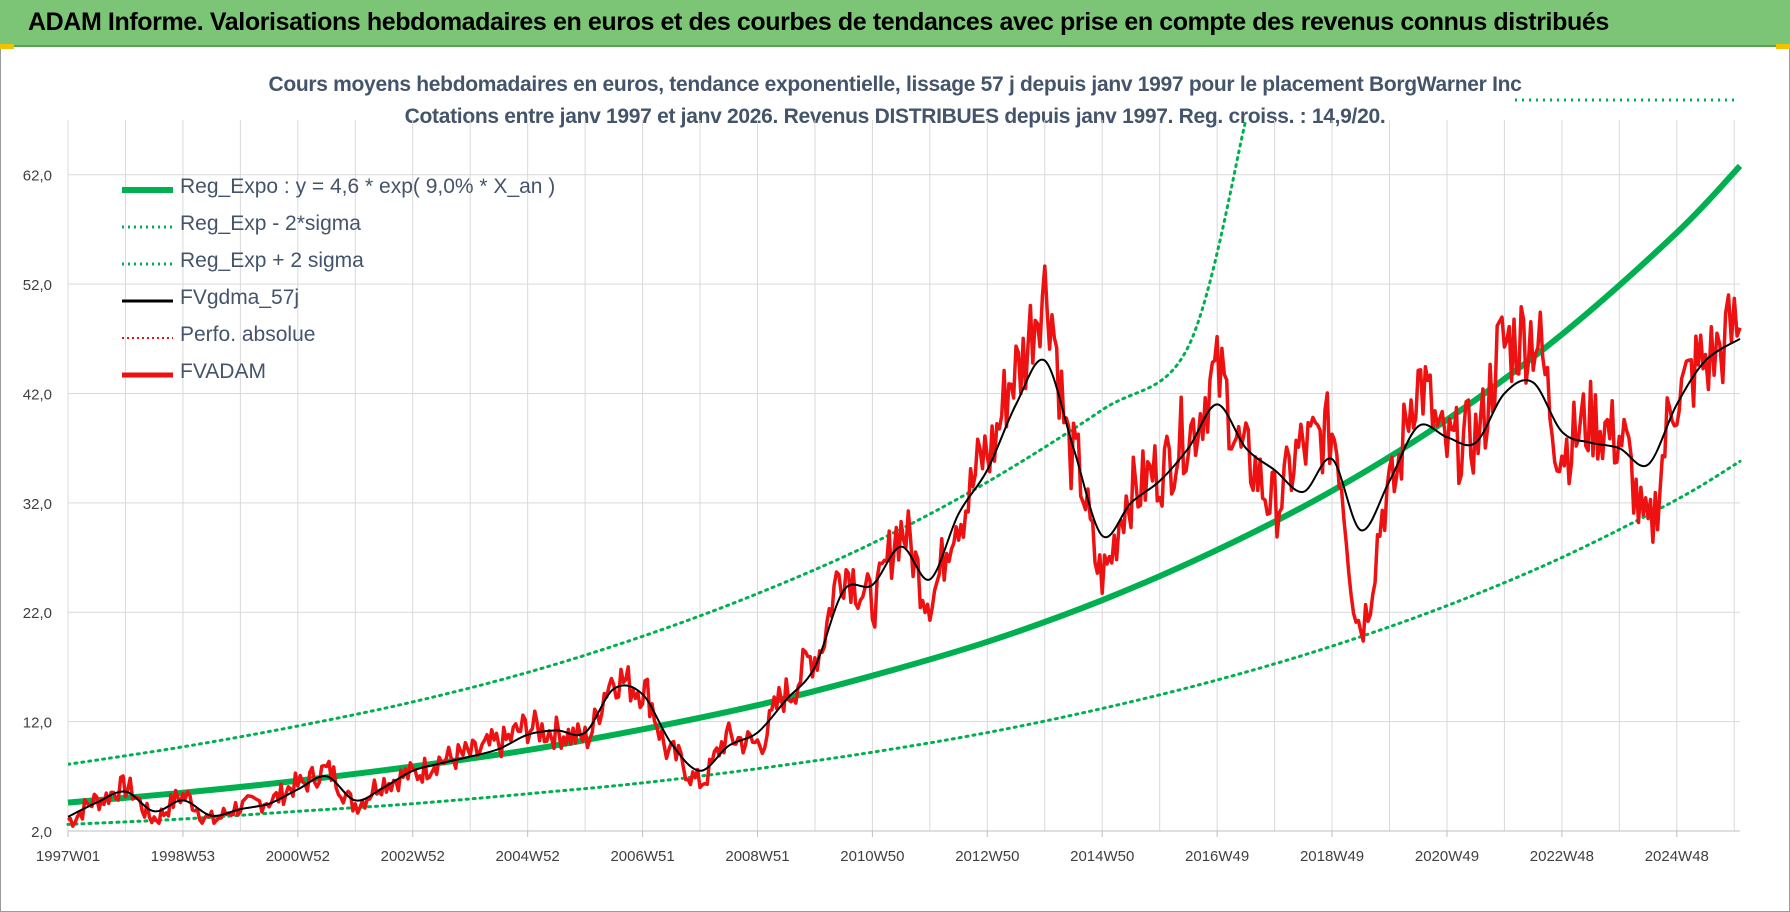 Image resolution: width=1790 pixels, height=912 pixels. Describe the element at coordinates (41, 832) in the screenshot. I see `y-tick-label: 2,0` at that location.